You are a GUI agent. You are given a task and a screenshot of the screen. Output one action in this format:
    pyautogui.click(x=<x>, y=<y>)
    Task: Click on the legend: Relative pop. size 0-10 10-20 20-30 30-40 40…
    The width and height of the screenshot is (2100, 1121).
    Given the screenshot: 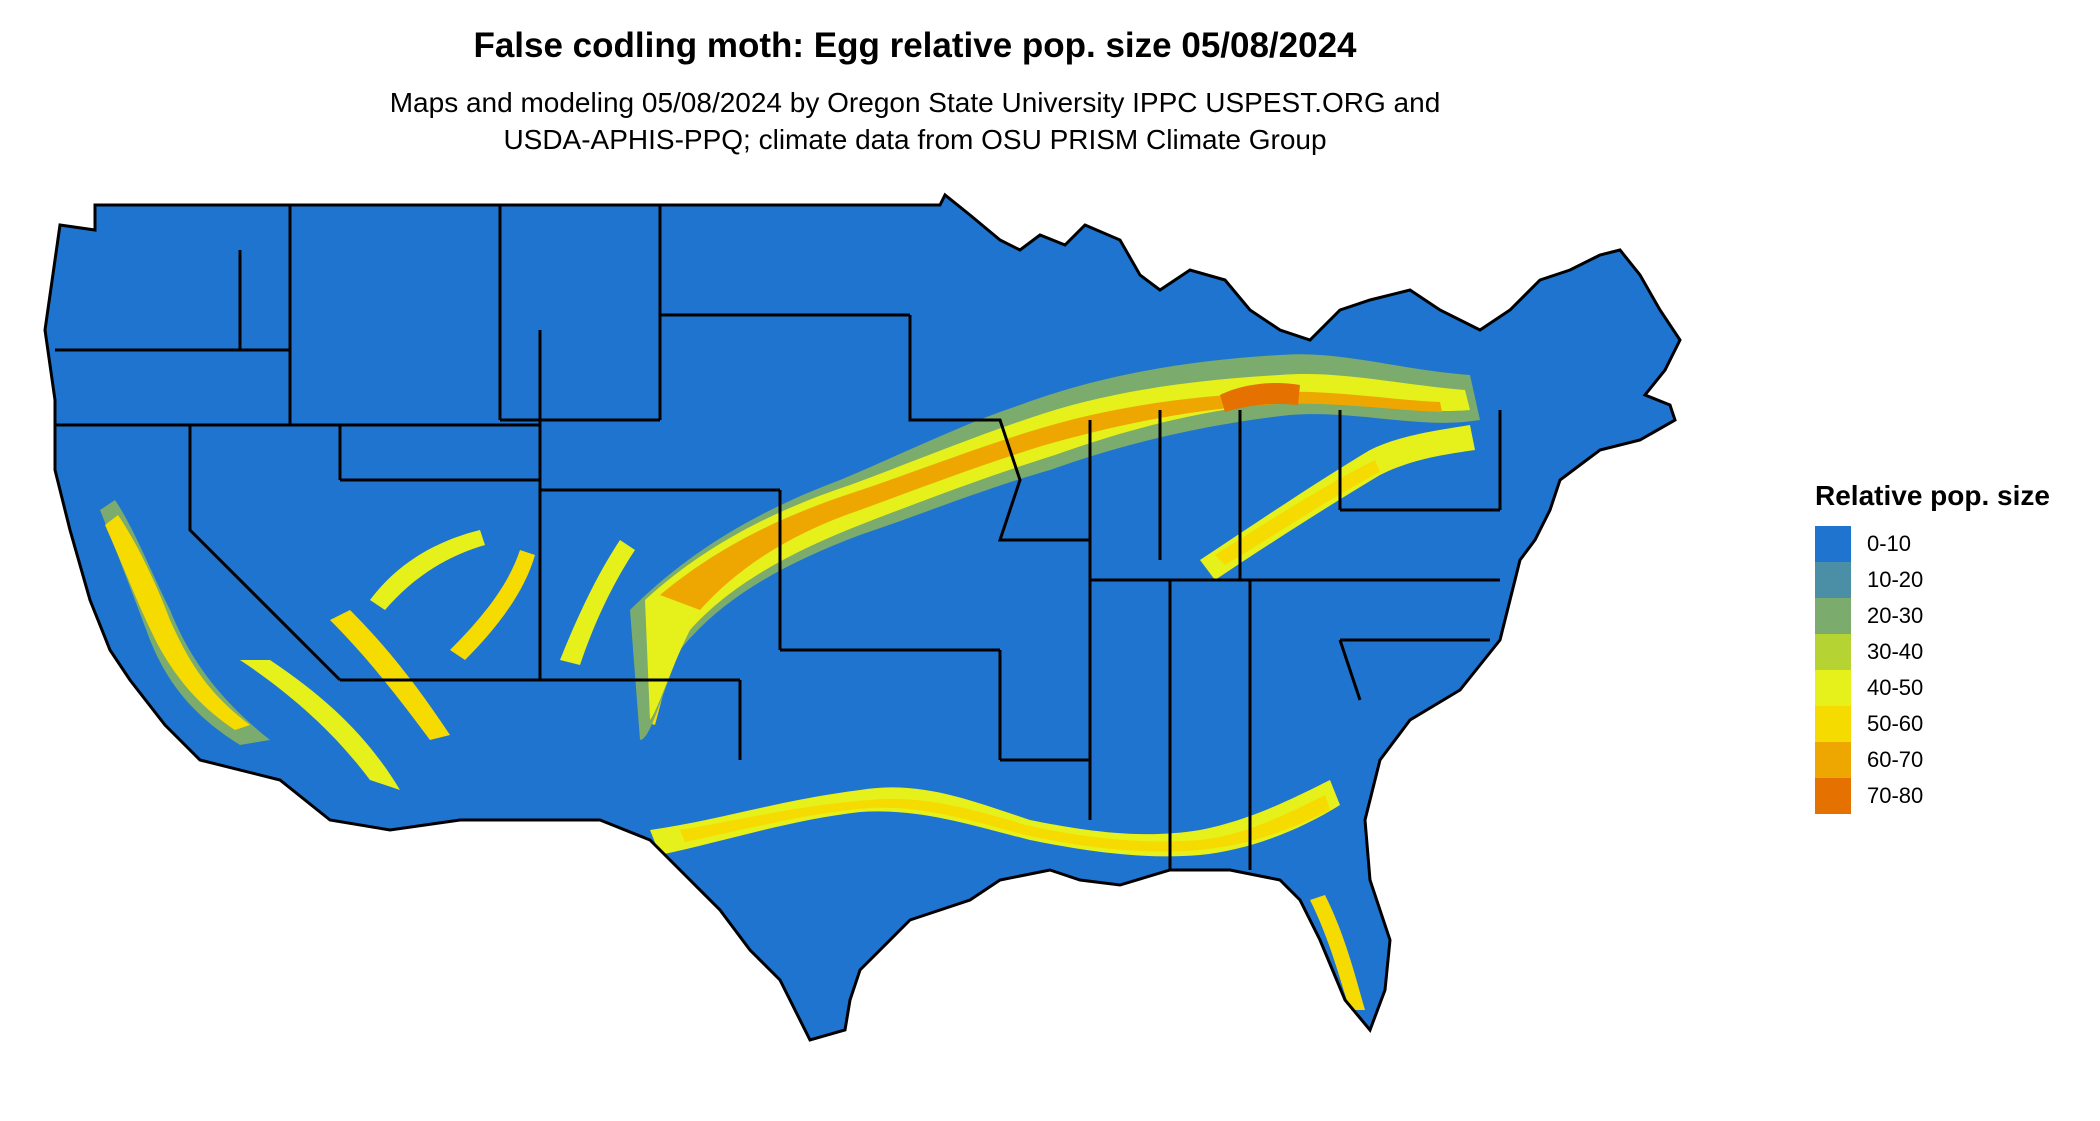 What is the action you would take?
    pyautogui.click(x=1932, y=647)
    